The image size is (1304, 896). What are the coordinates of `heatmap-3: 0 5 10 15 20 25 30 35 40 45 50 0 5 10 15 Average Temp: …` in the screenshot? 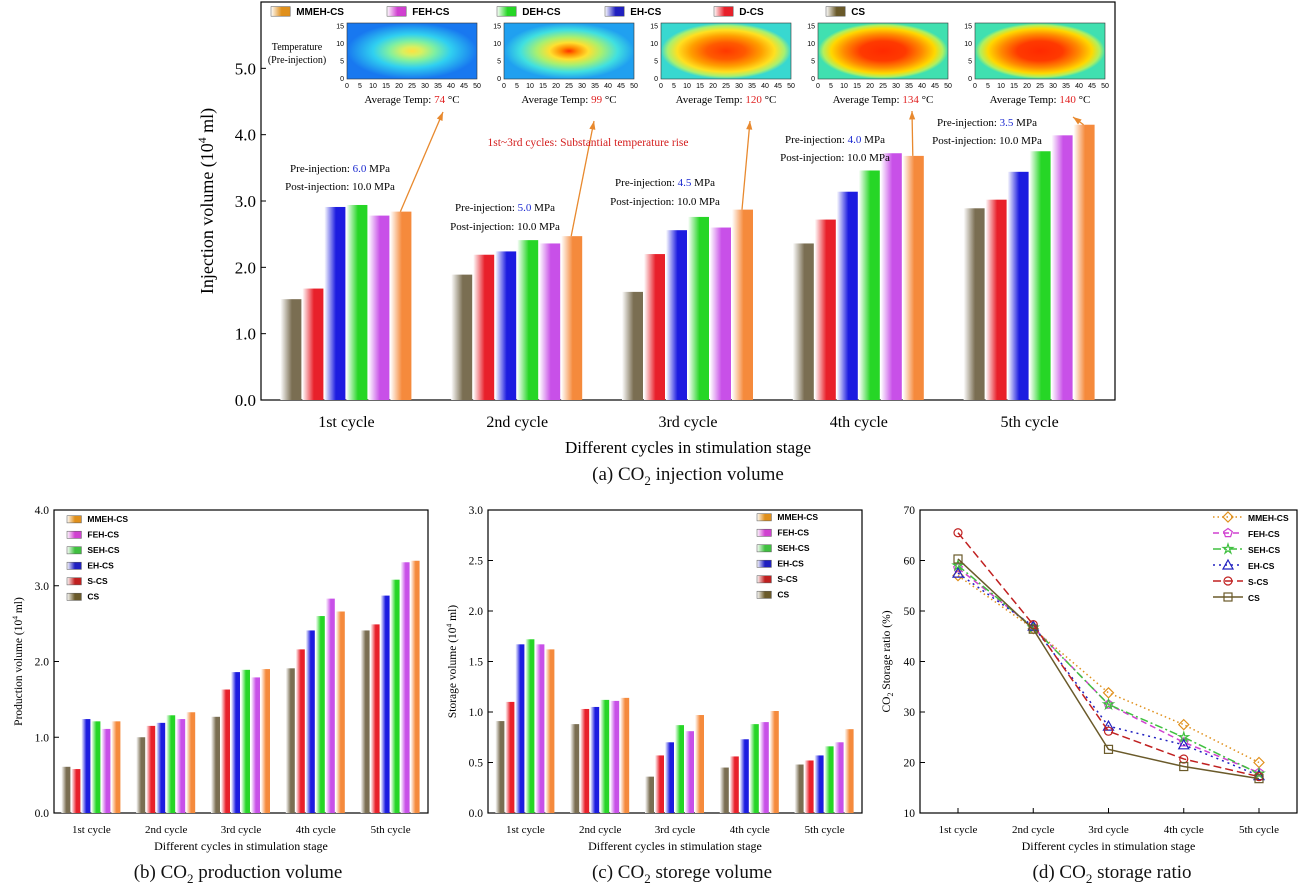 It's located at (722, 64).